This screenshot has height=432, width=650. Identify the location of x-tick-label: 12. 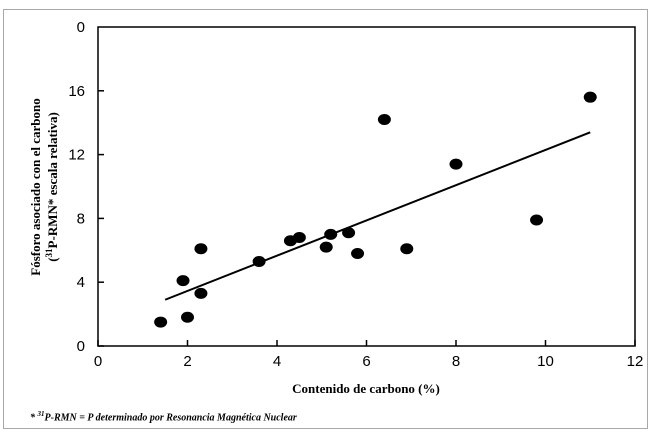
(635, 361).